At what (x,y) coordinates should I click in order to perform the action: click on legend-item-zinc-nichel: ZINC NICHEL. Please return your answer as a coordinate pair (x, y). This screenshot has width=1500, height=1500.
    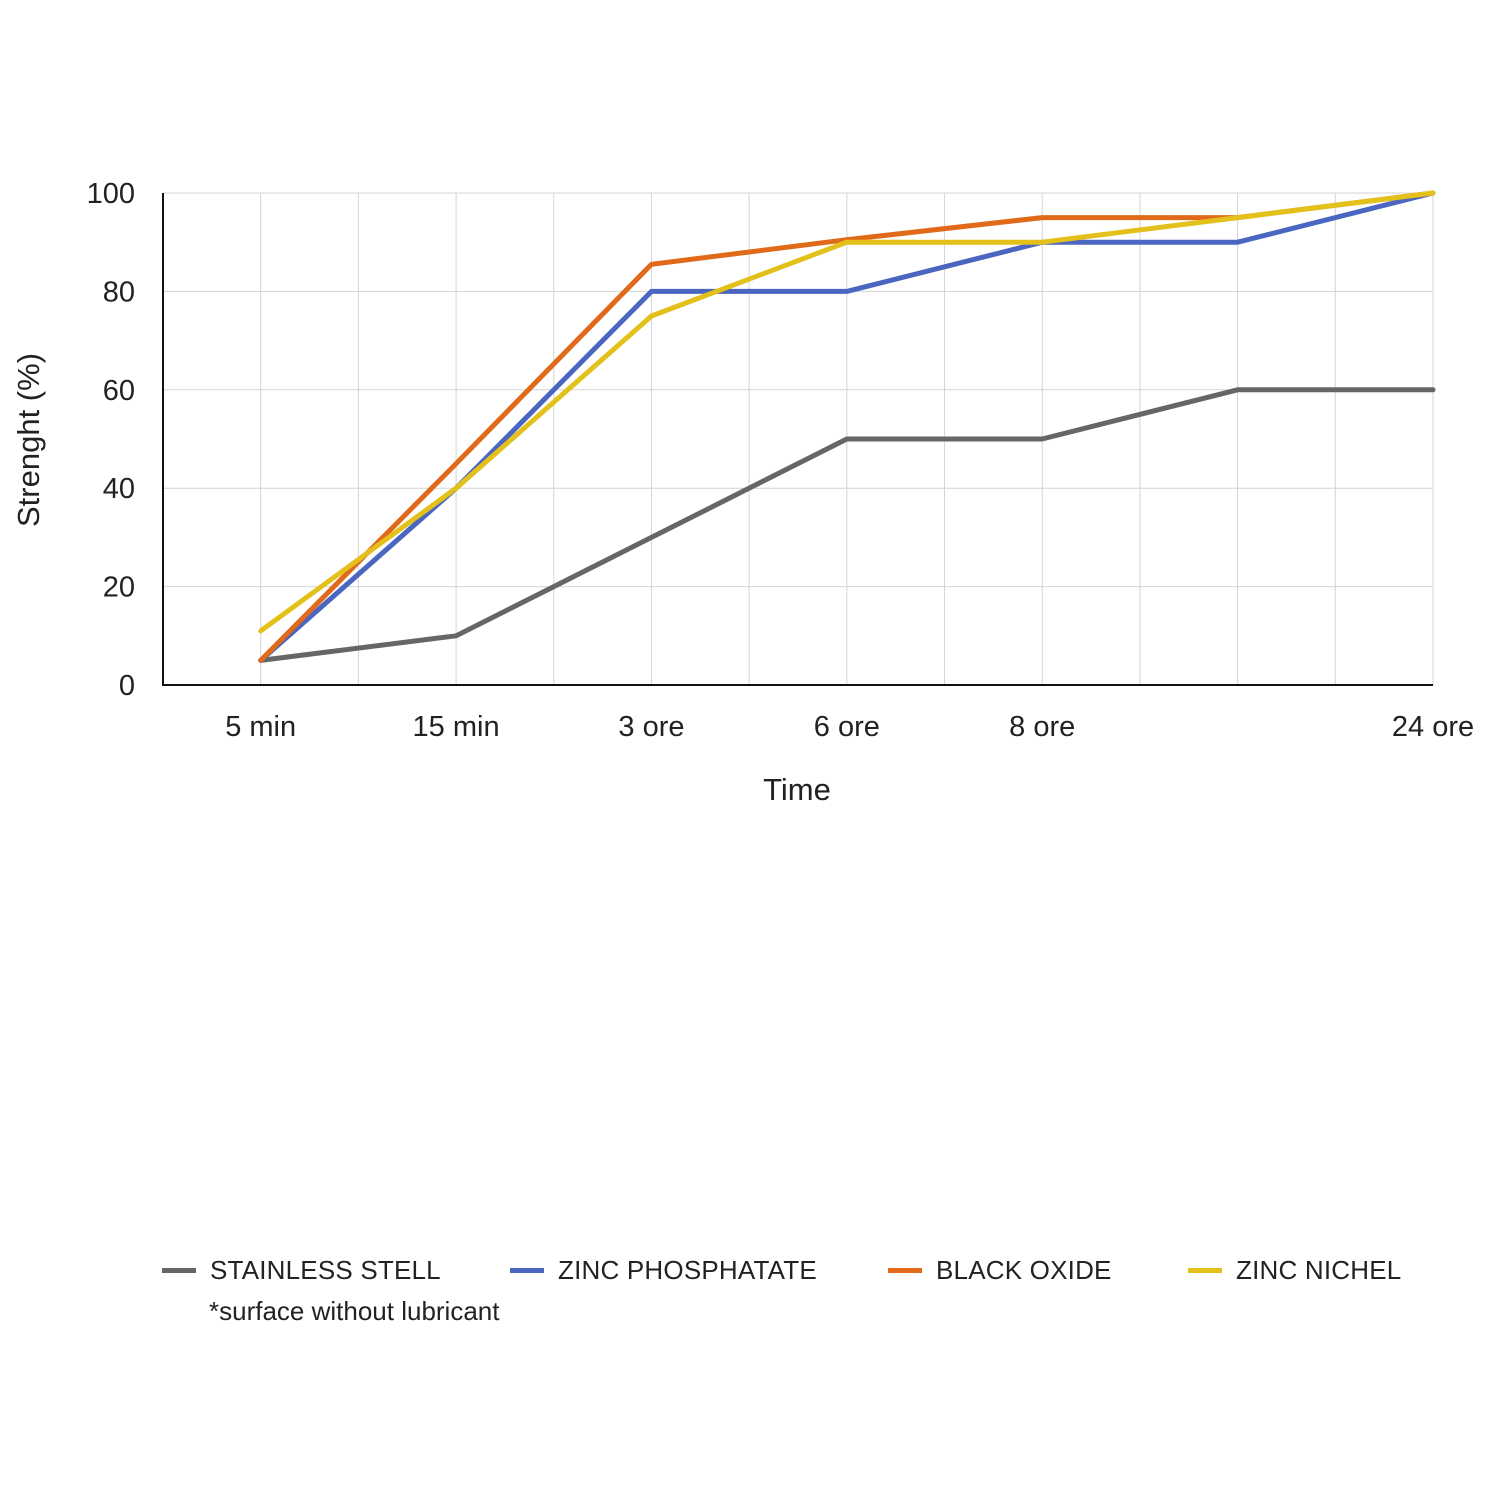
    Looking at the image, I should click on (1294, 1270).